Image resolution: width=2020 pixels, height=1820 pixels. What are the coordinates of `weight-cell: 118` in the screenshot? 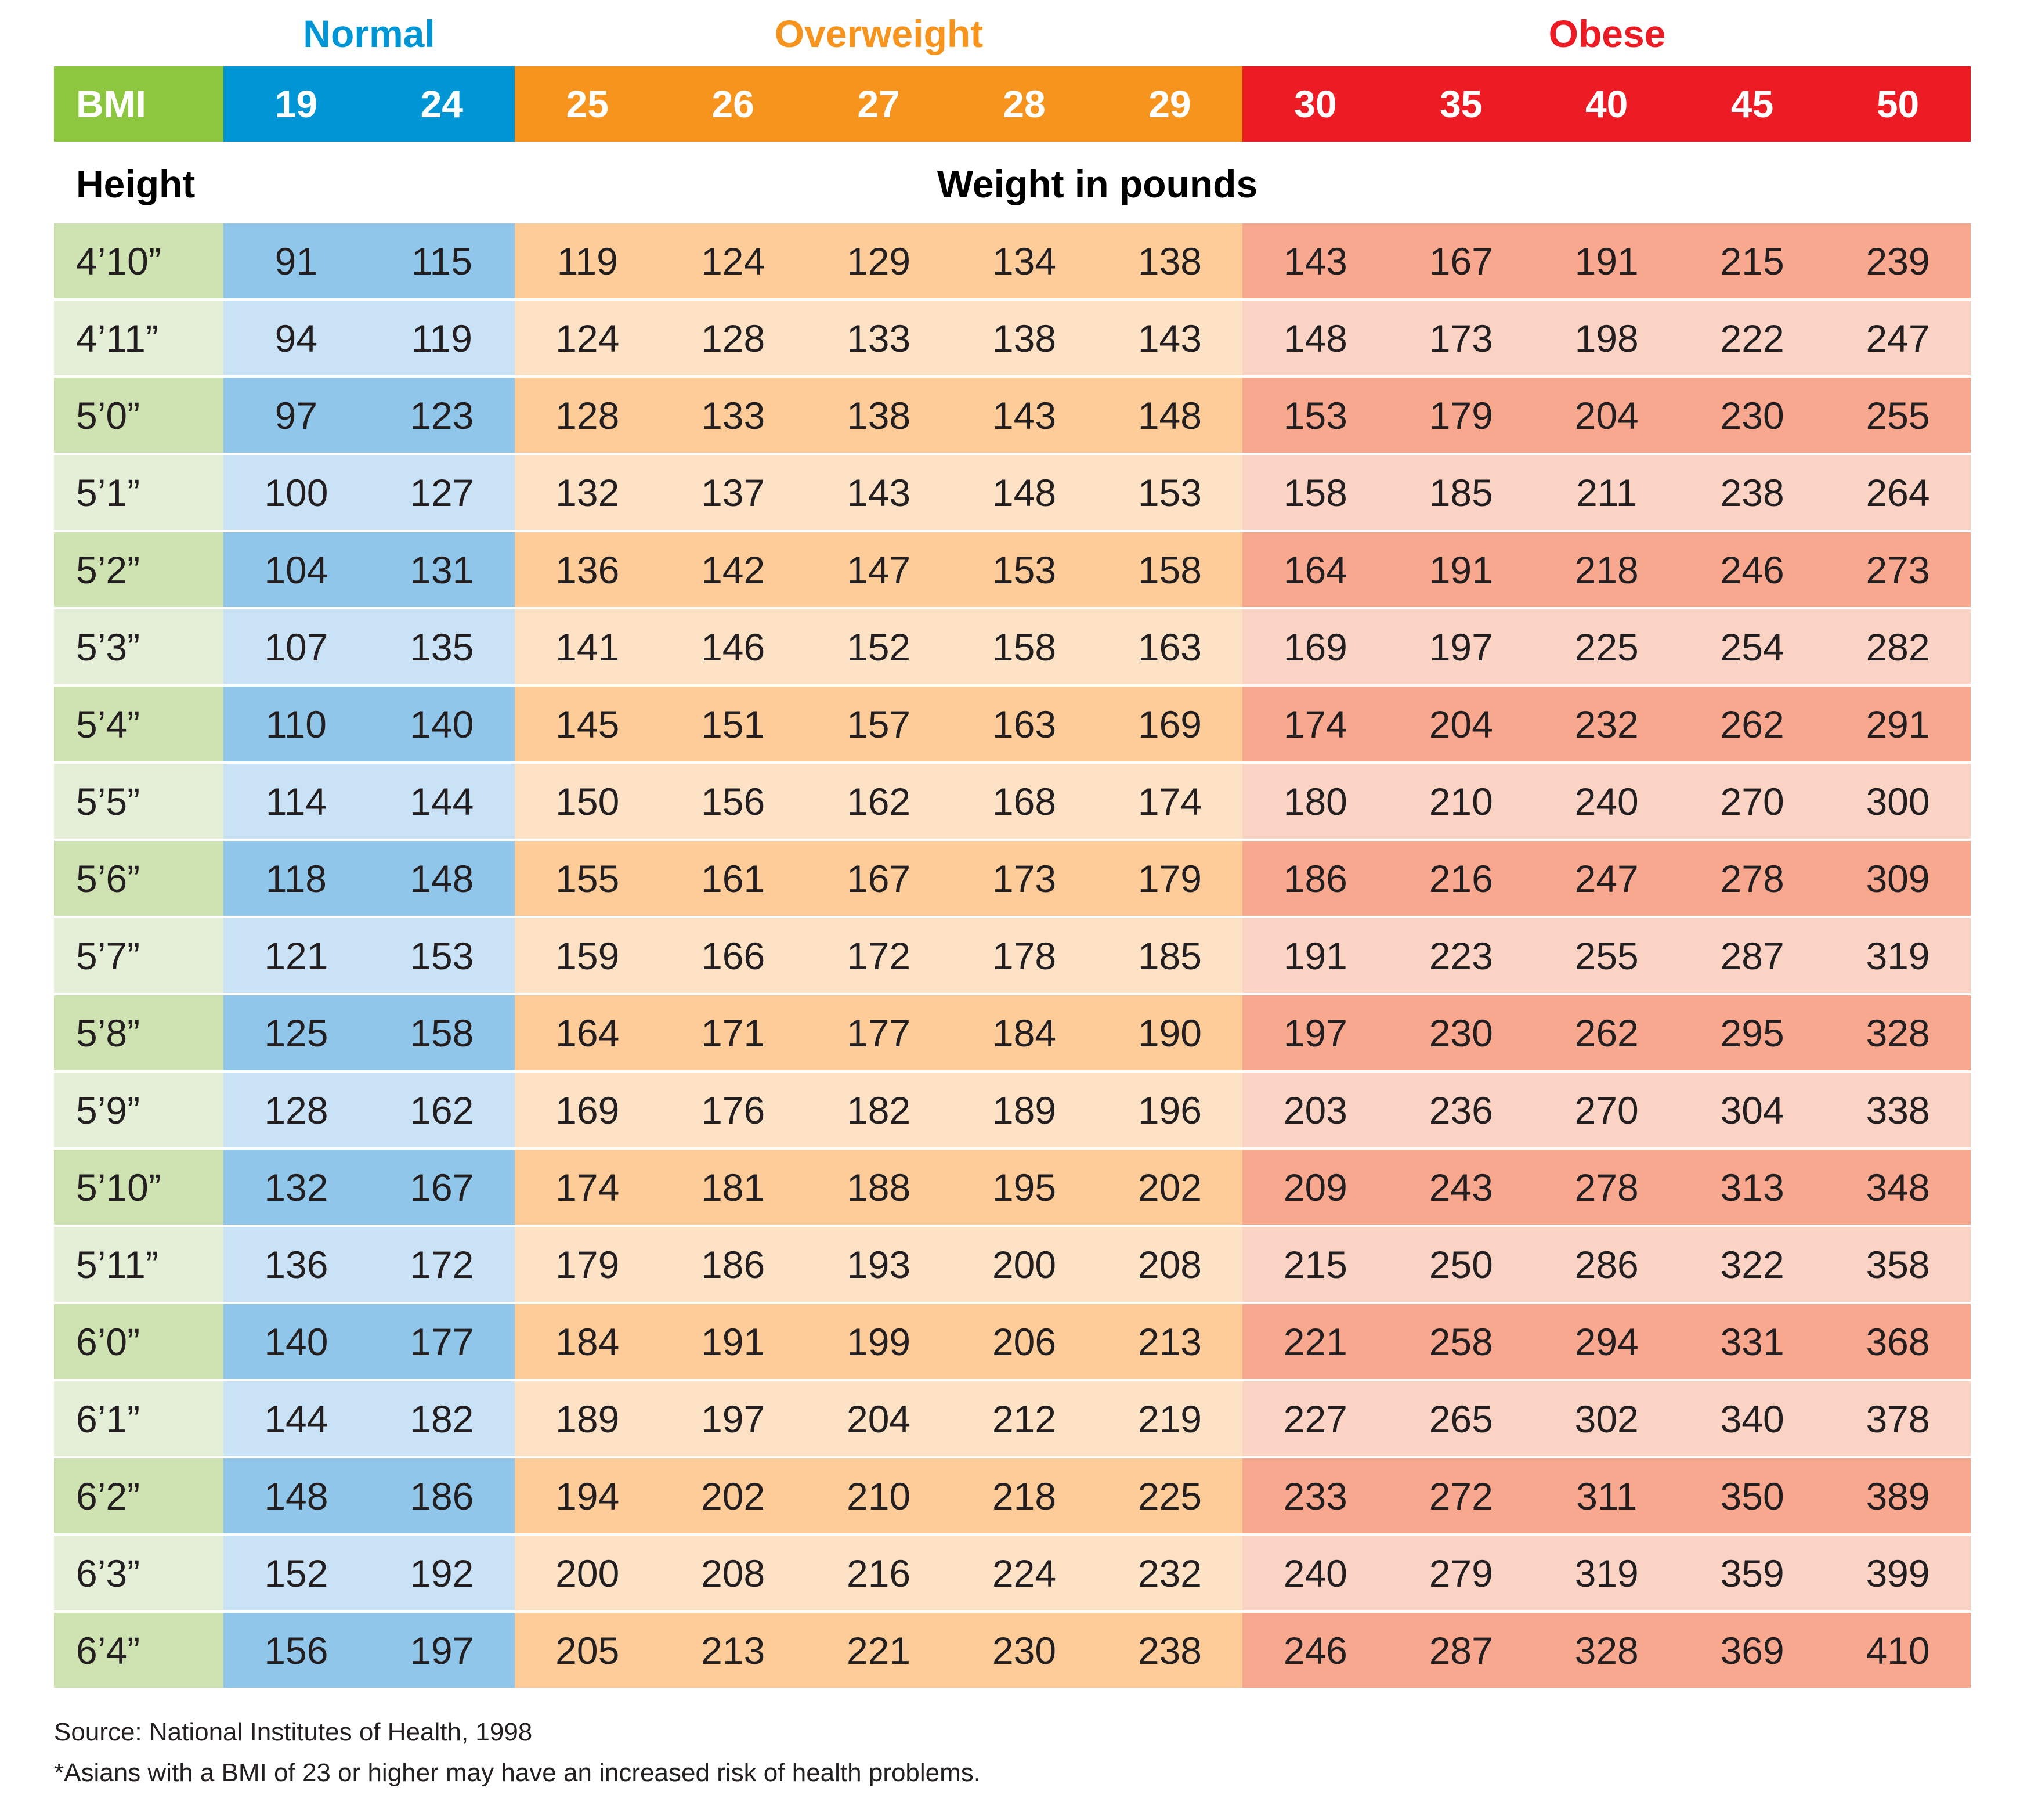 It's located at (296, 879).